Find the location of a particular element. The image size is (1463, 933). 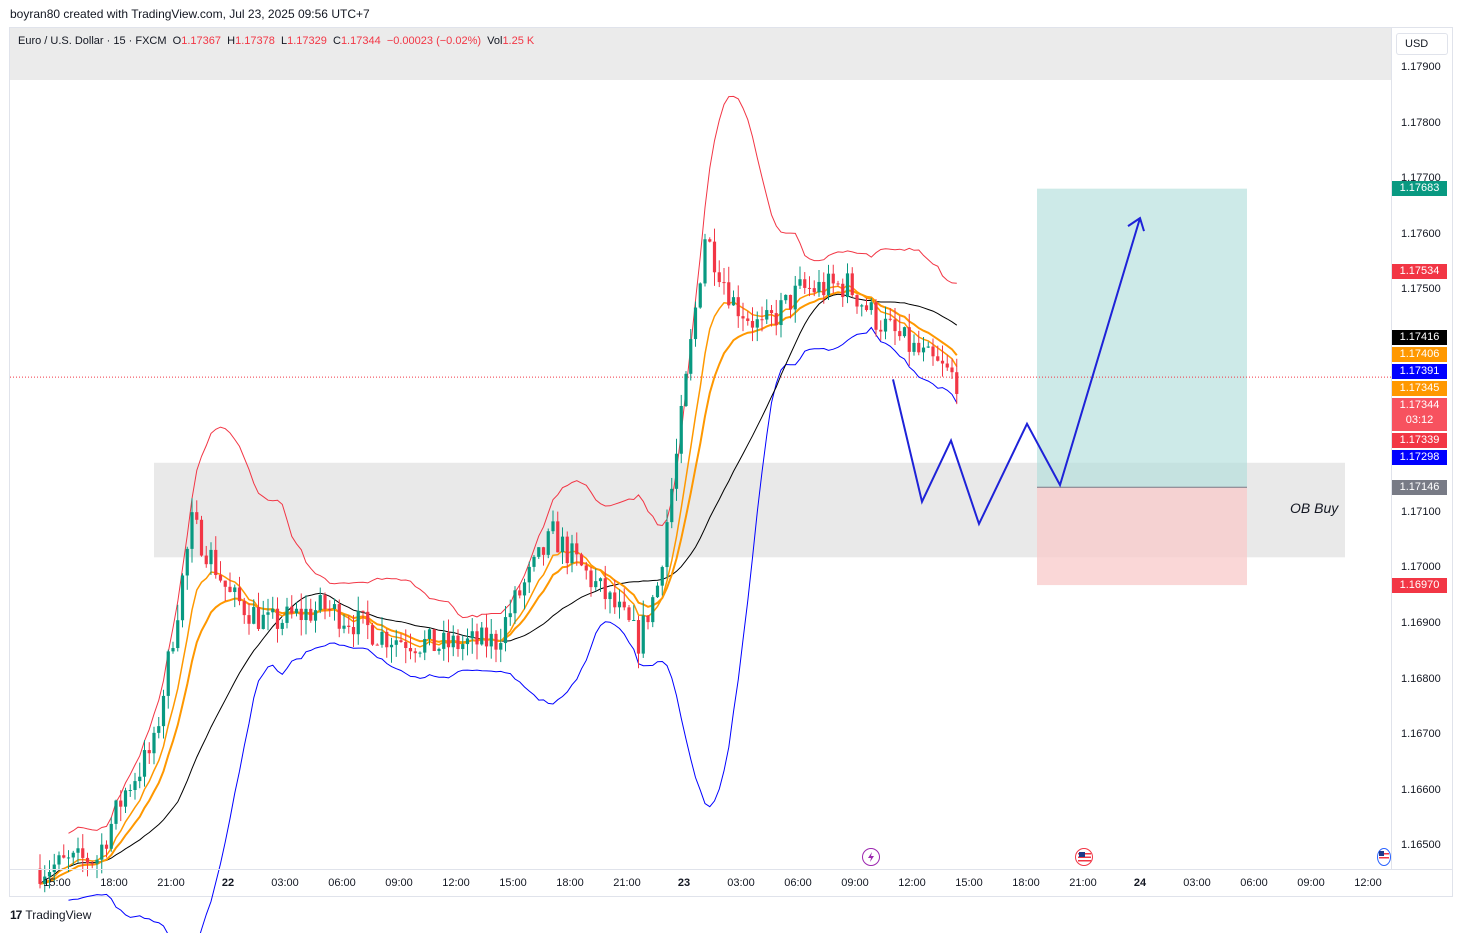

flag-event-icon is located at coordinates (1384, 857).